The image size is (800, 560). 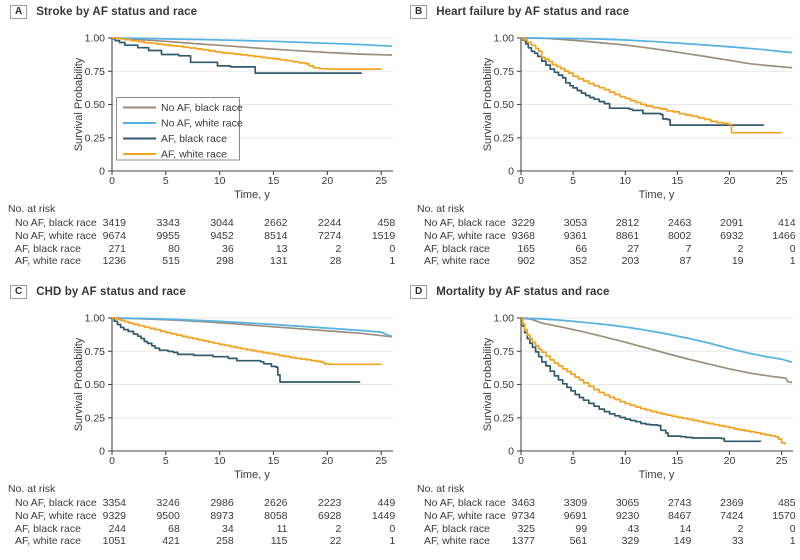 I want to click on risk-value: 421, so click(x=171, y=541).